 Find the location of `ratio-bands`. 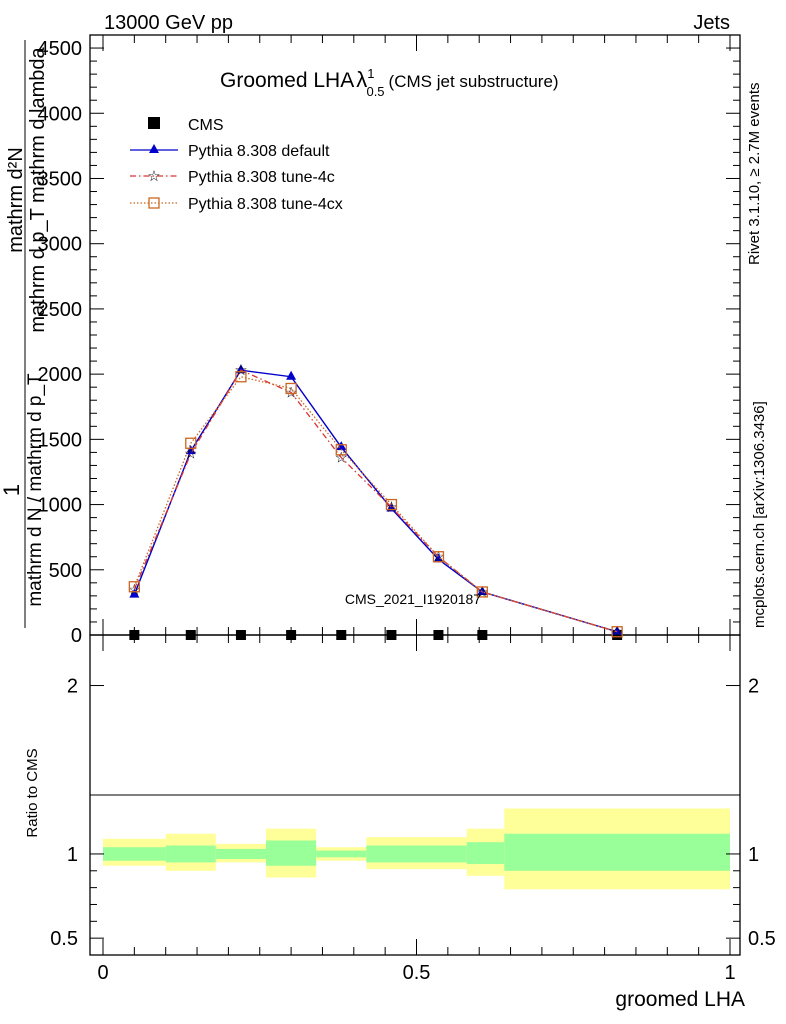

ratio-bands is located at coordinates (416, 849).